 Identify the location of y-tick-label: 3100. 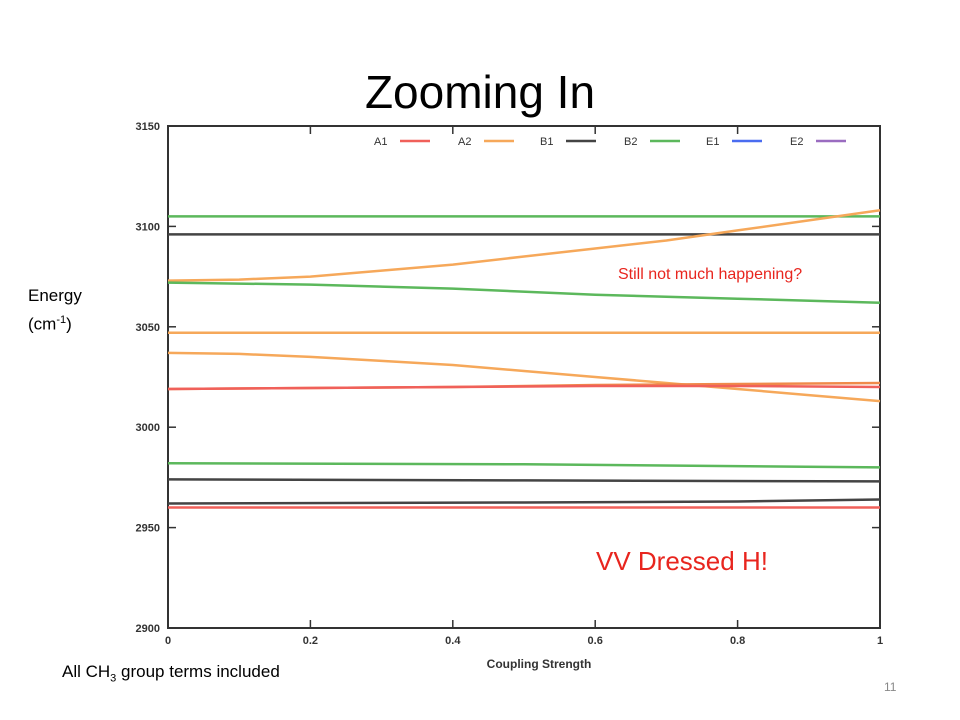
(148, 227).